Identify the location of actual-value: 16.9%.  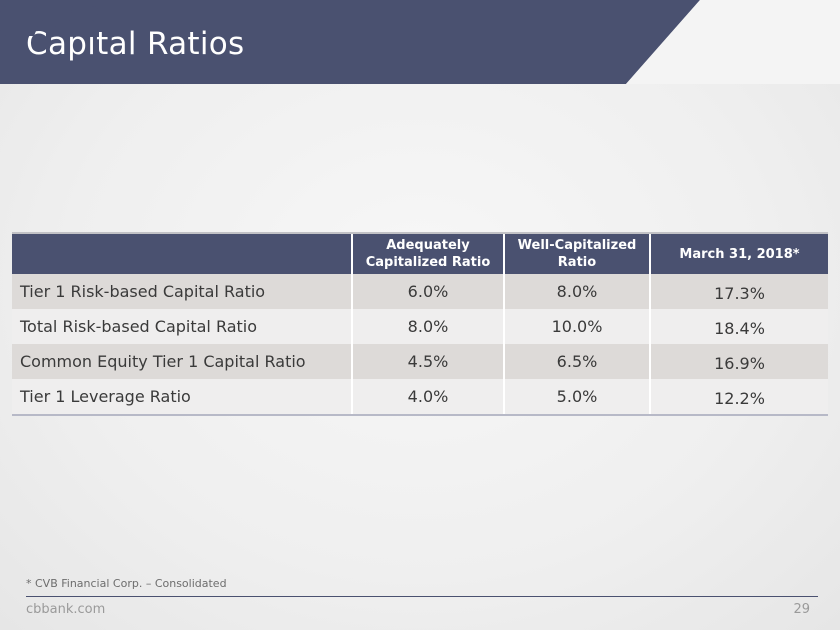
(738, 361).